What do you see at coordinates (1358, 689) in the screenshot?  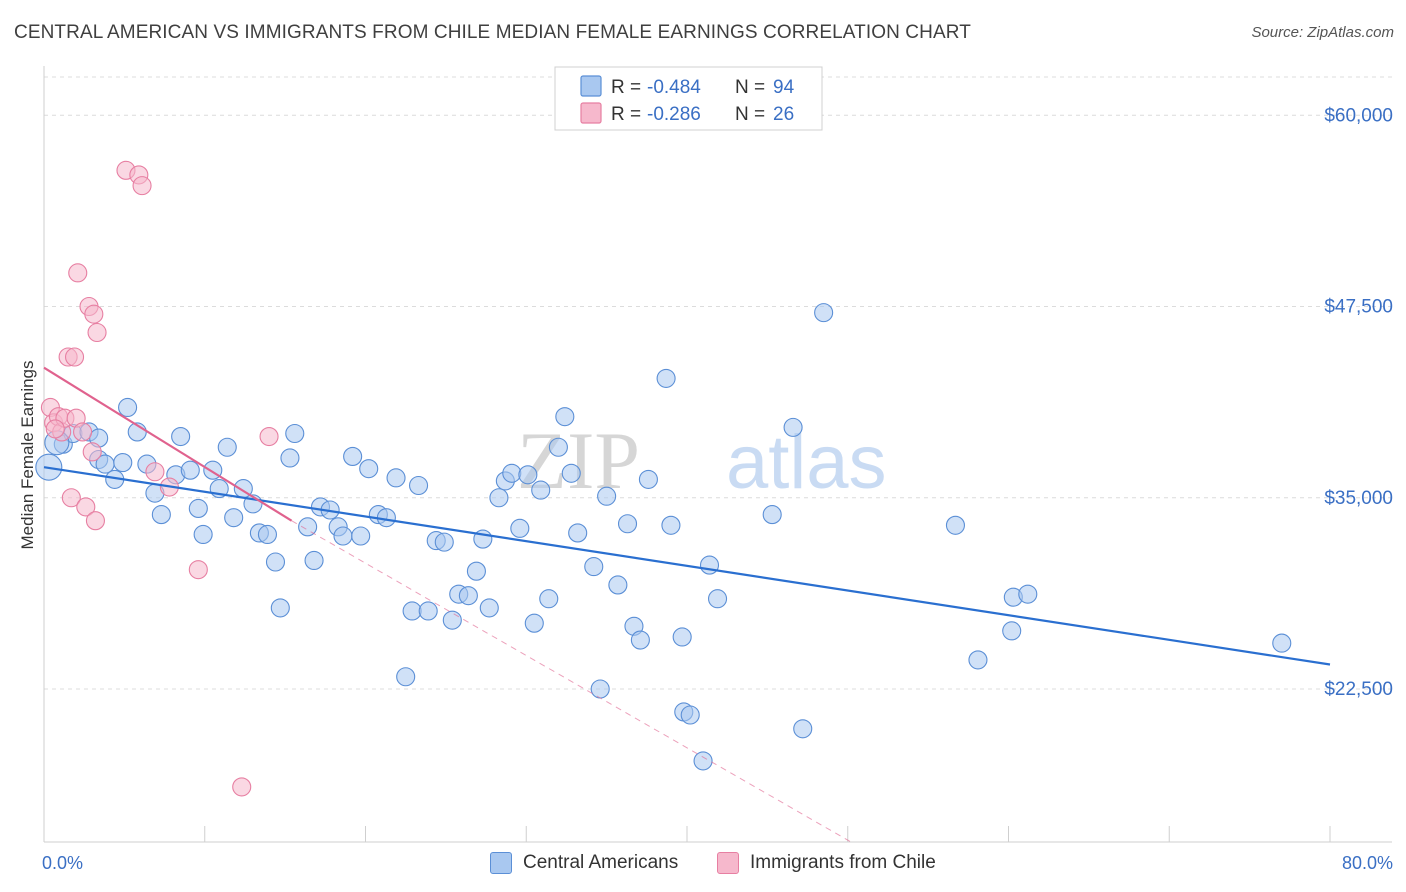 I see `y-tick-label: $22,500` at bounding box center [1358, 689].